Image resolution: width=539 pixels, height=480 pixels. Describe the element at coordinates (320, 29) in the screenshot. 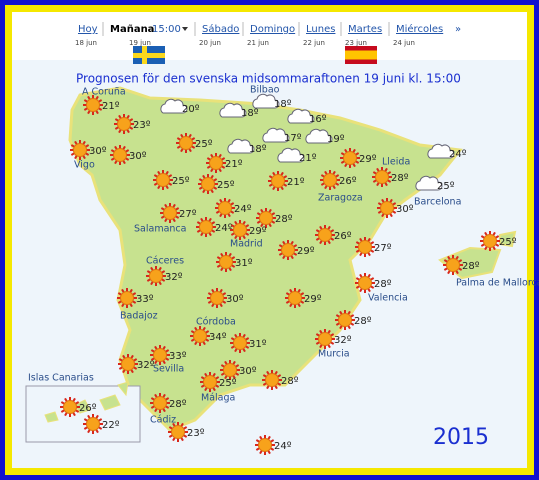

I see `day-tab: Lunes` at that location.